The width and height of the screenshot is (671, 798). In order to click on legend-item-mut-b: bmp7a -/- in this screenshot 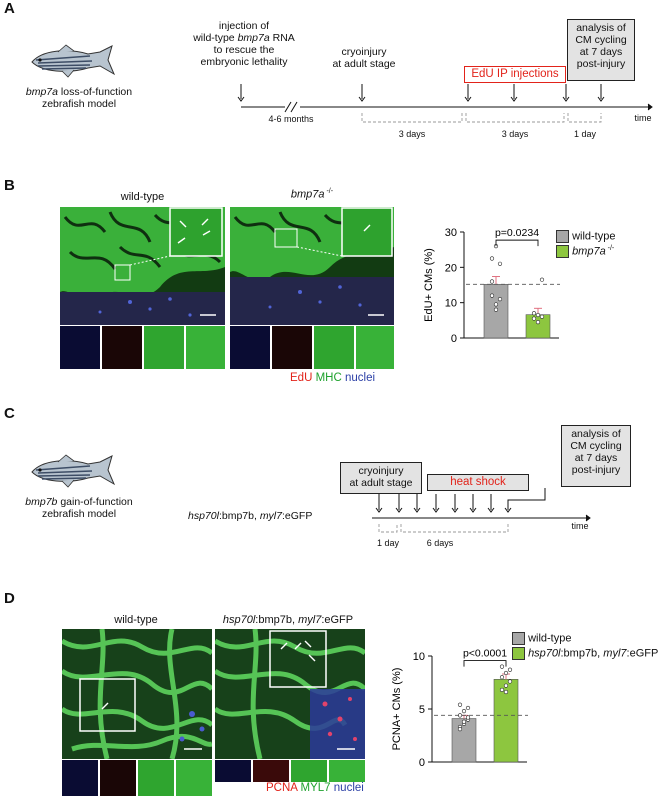, I will do `click(585, 252)`.